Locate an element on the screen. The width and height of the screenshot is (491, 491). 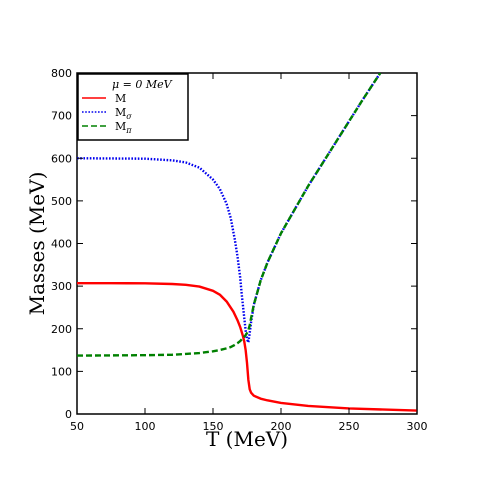
legend-box is located at coordinates (133, 107).